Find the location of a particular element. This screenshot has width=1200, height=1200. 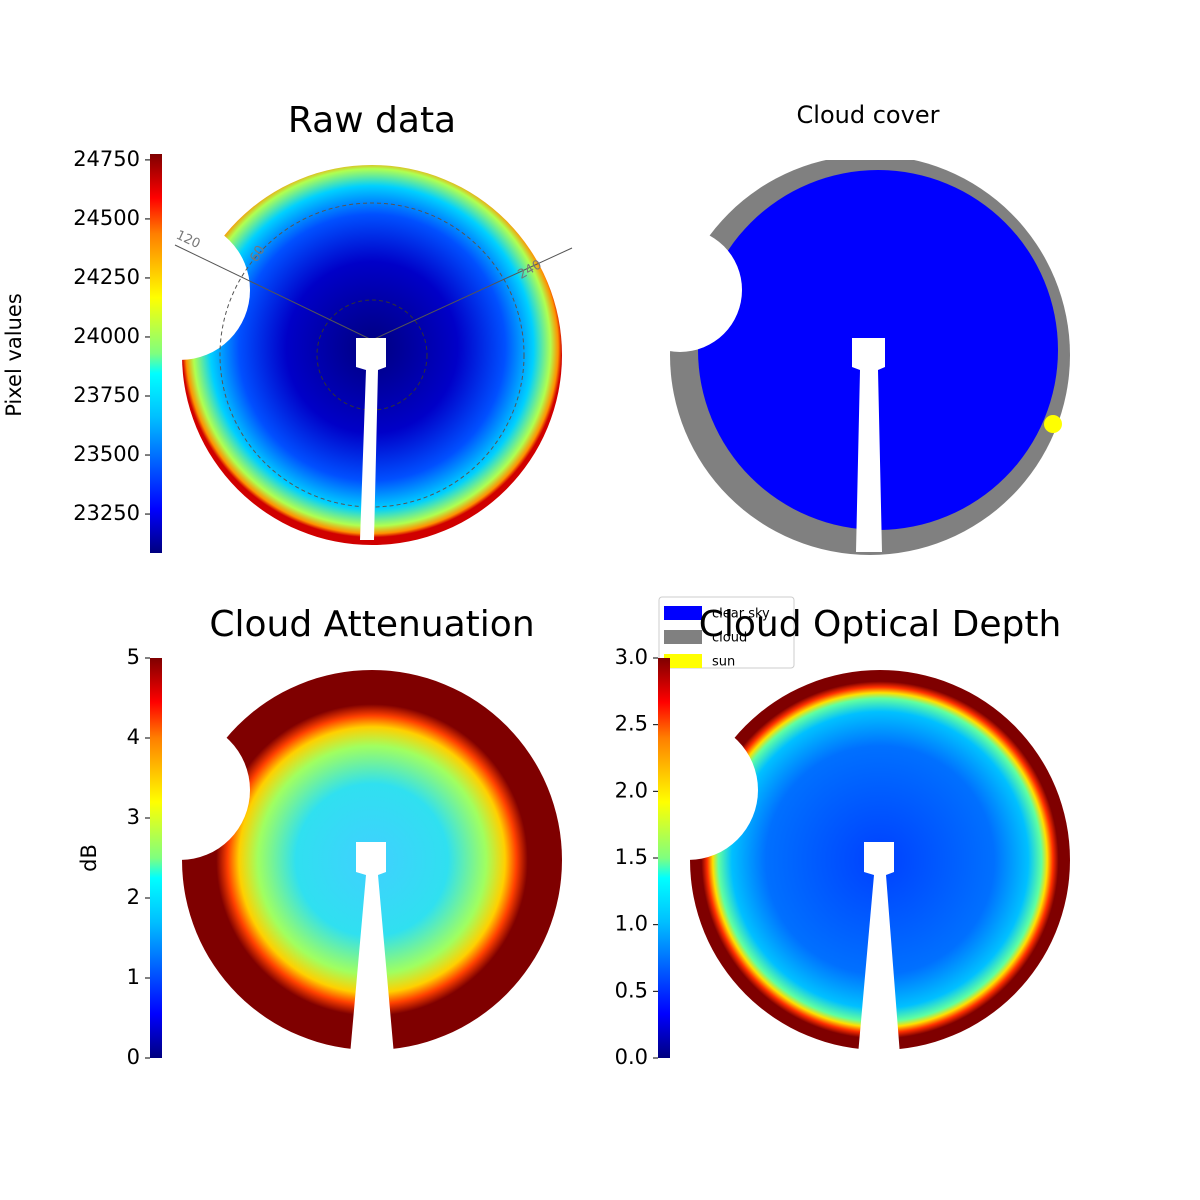

panel-title: Cloud cover is located at coordinates (868, 115).